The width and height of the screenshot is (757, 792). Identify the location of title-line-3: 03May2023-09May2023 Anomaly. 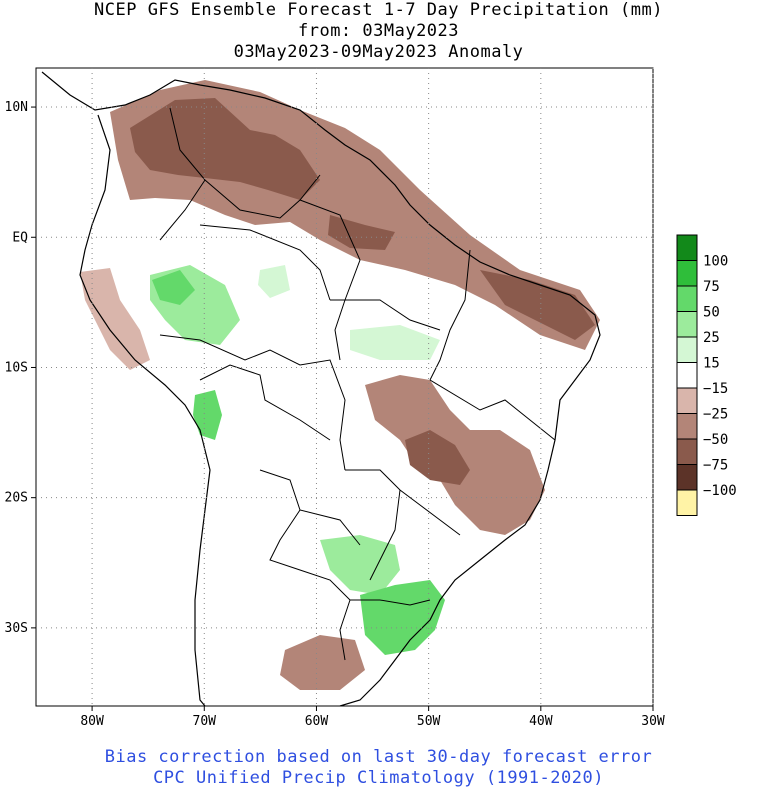
(378, 52).